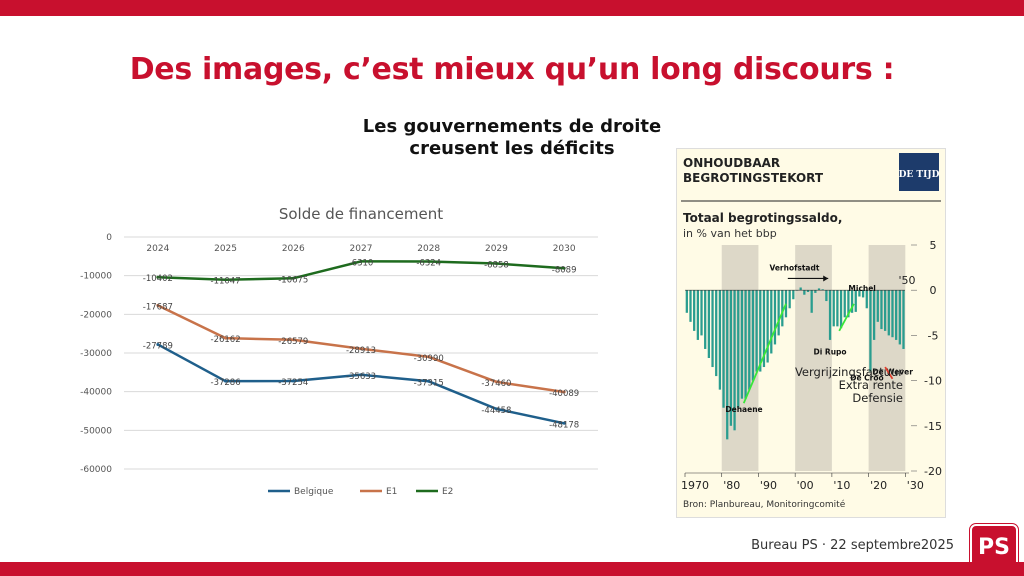  I want to click on data-label: -37315, so click(429, 383).